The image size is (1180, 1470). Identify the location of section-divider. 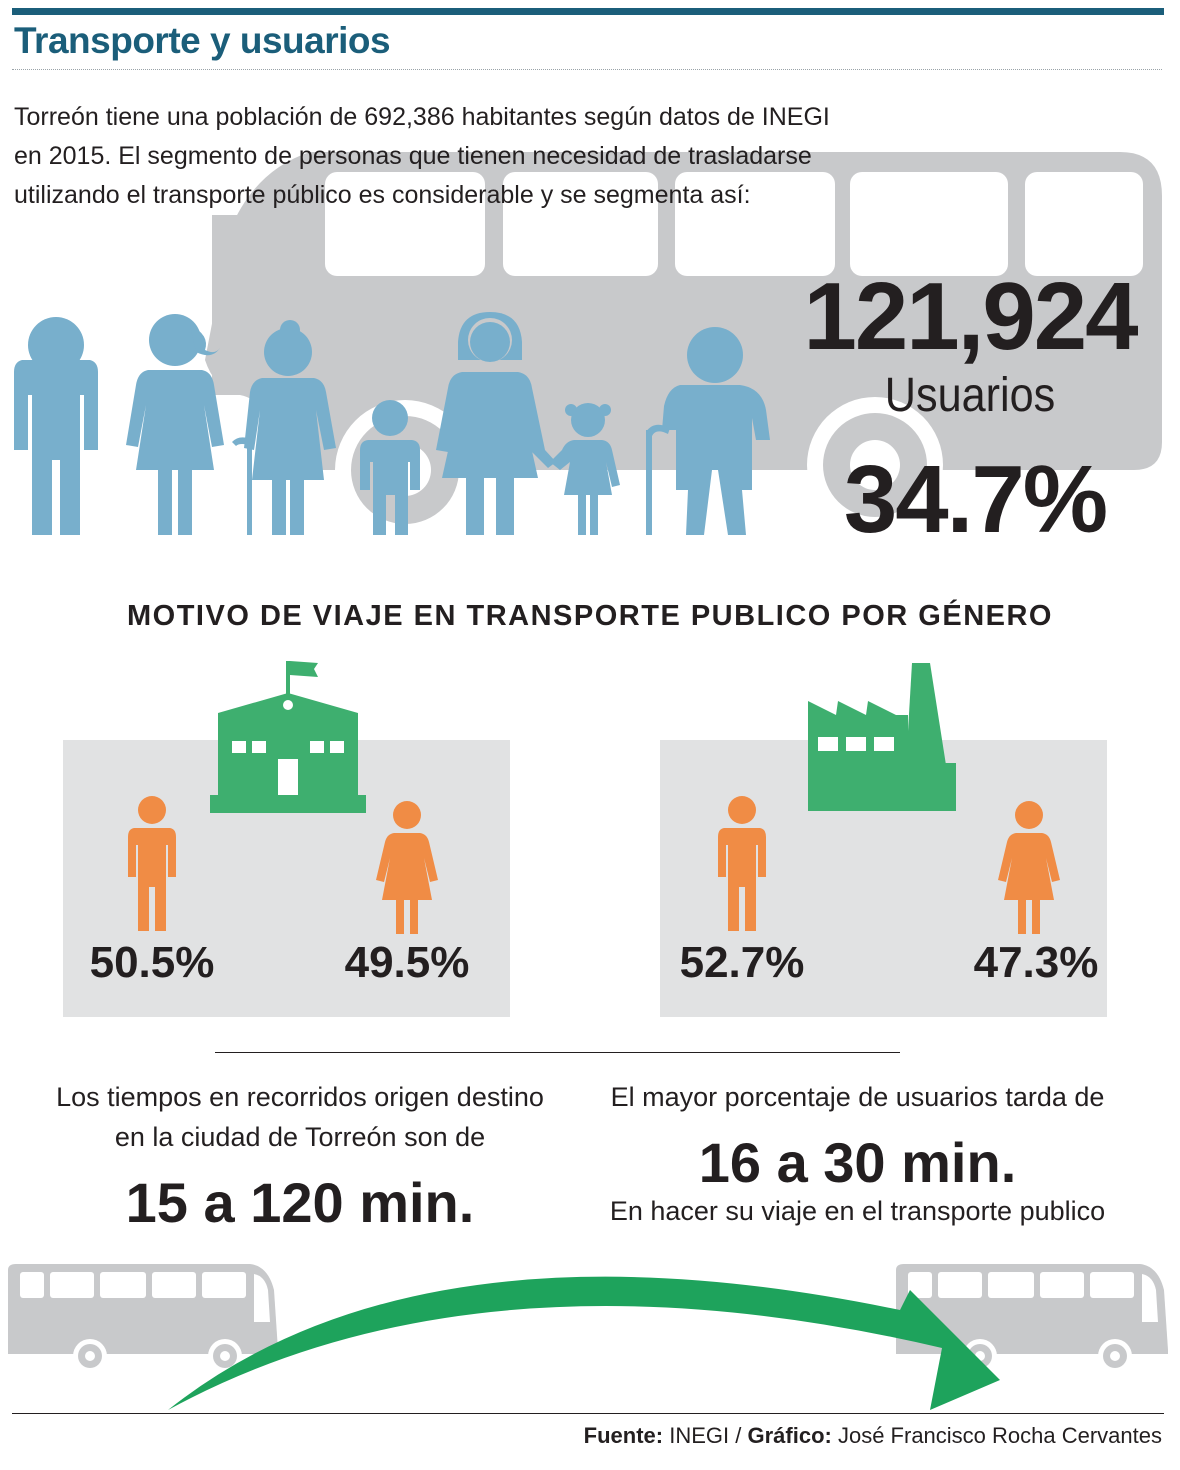
(557, 1052).